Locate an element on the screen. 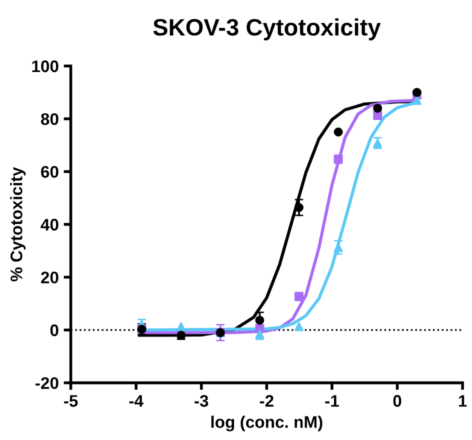  y-tick-label: 60 is located at coordinates (49, 172).